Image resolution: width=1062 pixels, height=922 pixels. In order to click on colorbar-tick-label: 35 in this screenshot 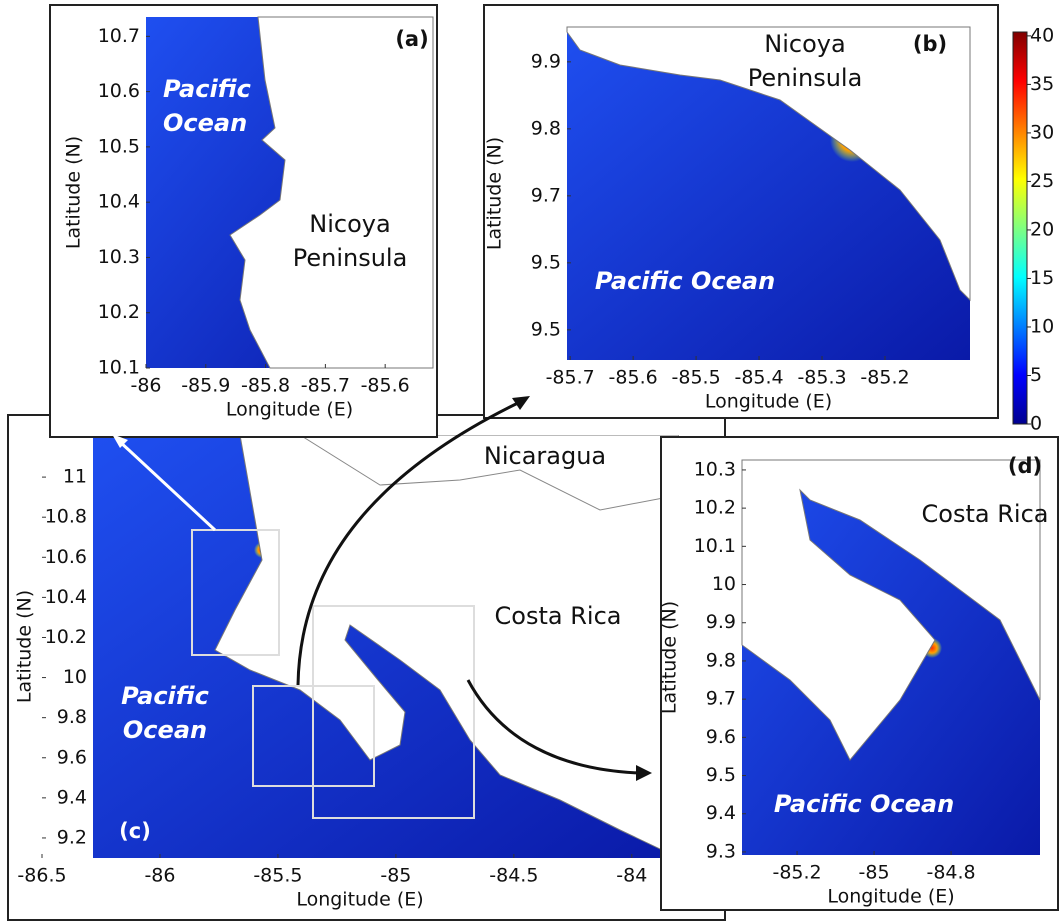, I will do `click(1042, 84)`.